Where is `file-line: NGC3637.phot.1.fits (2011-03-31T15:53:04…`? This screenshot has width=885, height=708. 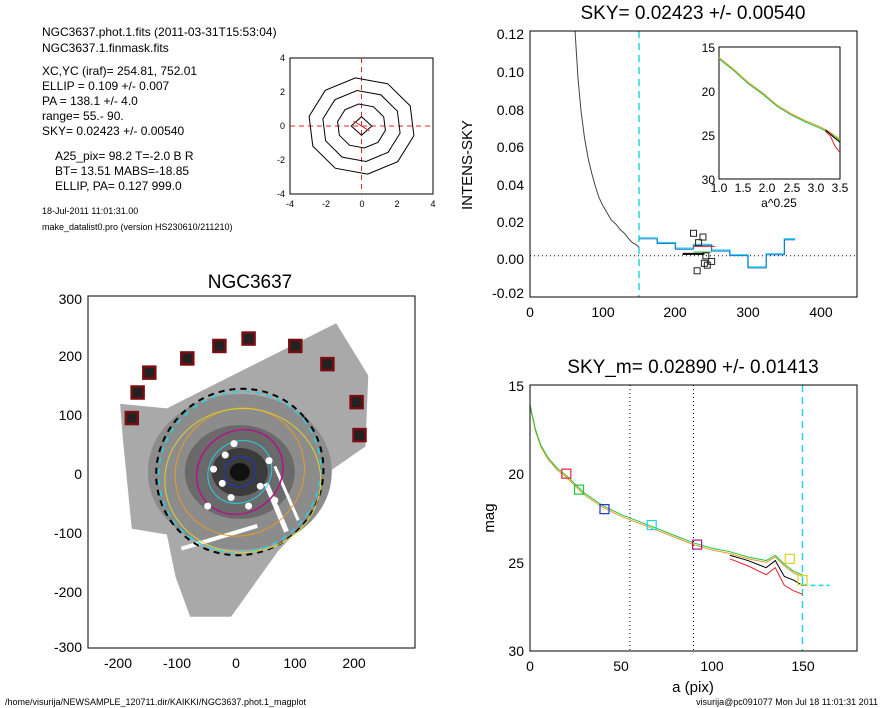 file-line: NGC3637.phot.1.fits (2011-03-31T15:53:04… is located at coordinates (159, 32).